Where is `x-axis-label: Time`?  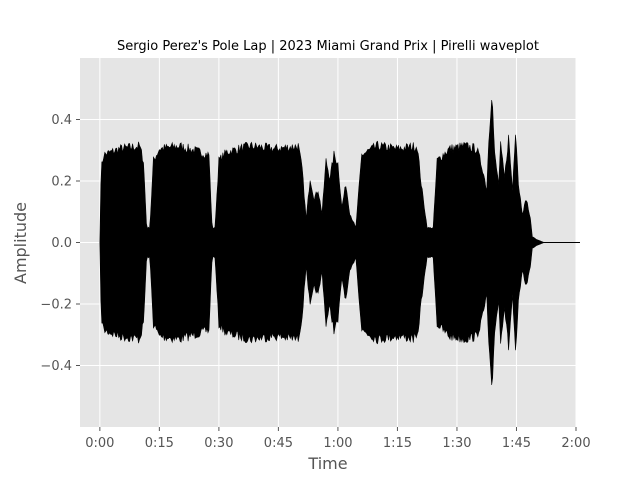
x-axis-label: Time is located at coordinates (327, 463).